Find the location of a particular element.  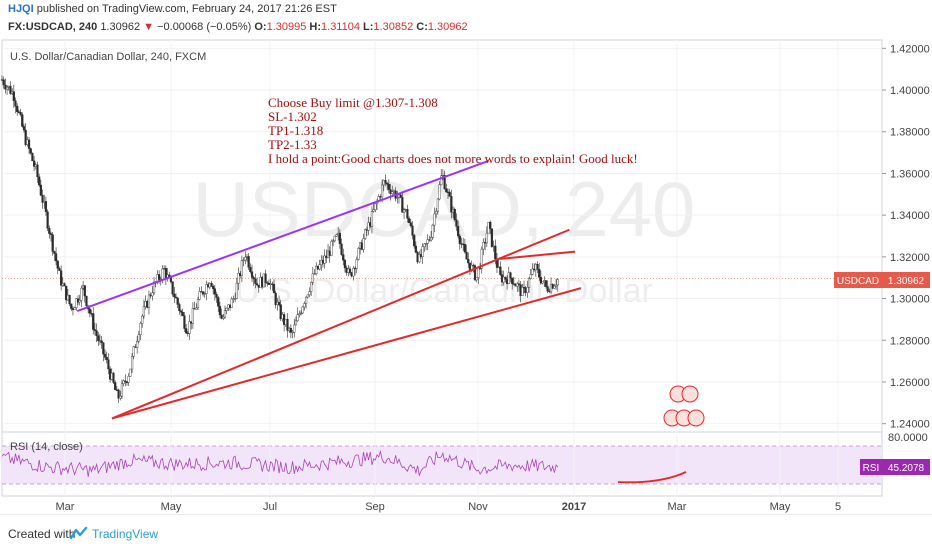

price-tick-label: 1.38000 is located at coordinates (910, 133).